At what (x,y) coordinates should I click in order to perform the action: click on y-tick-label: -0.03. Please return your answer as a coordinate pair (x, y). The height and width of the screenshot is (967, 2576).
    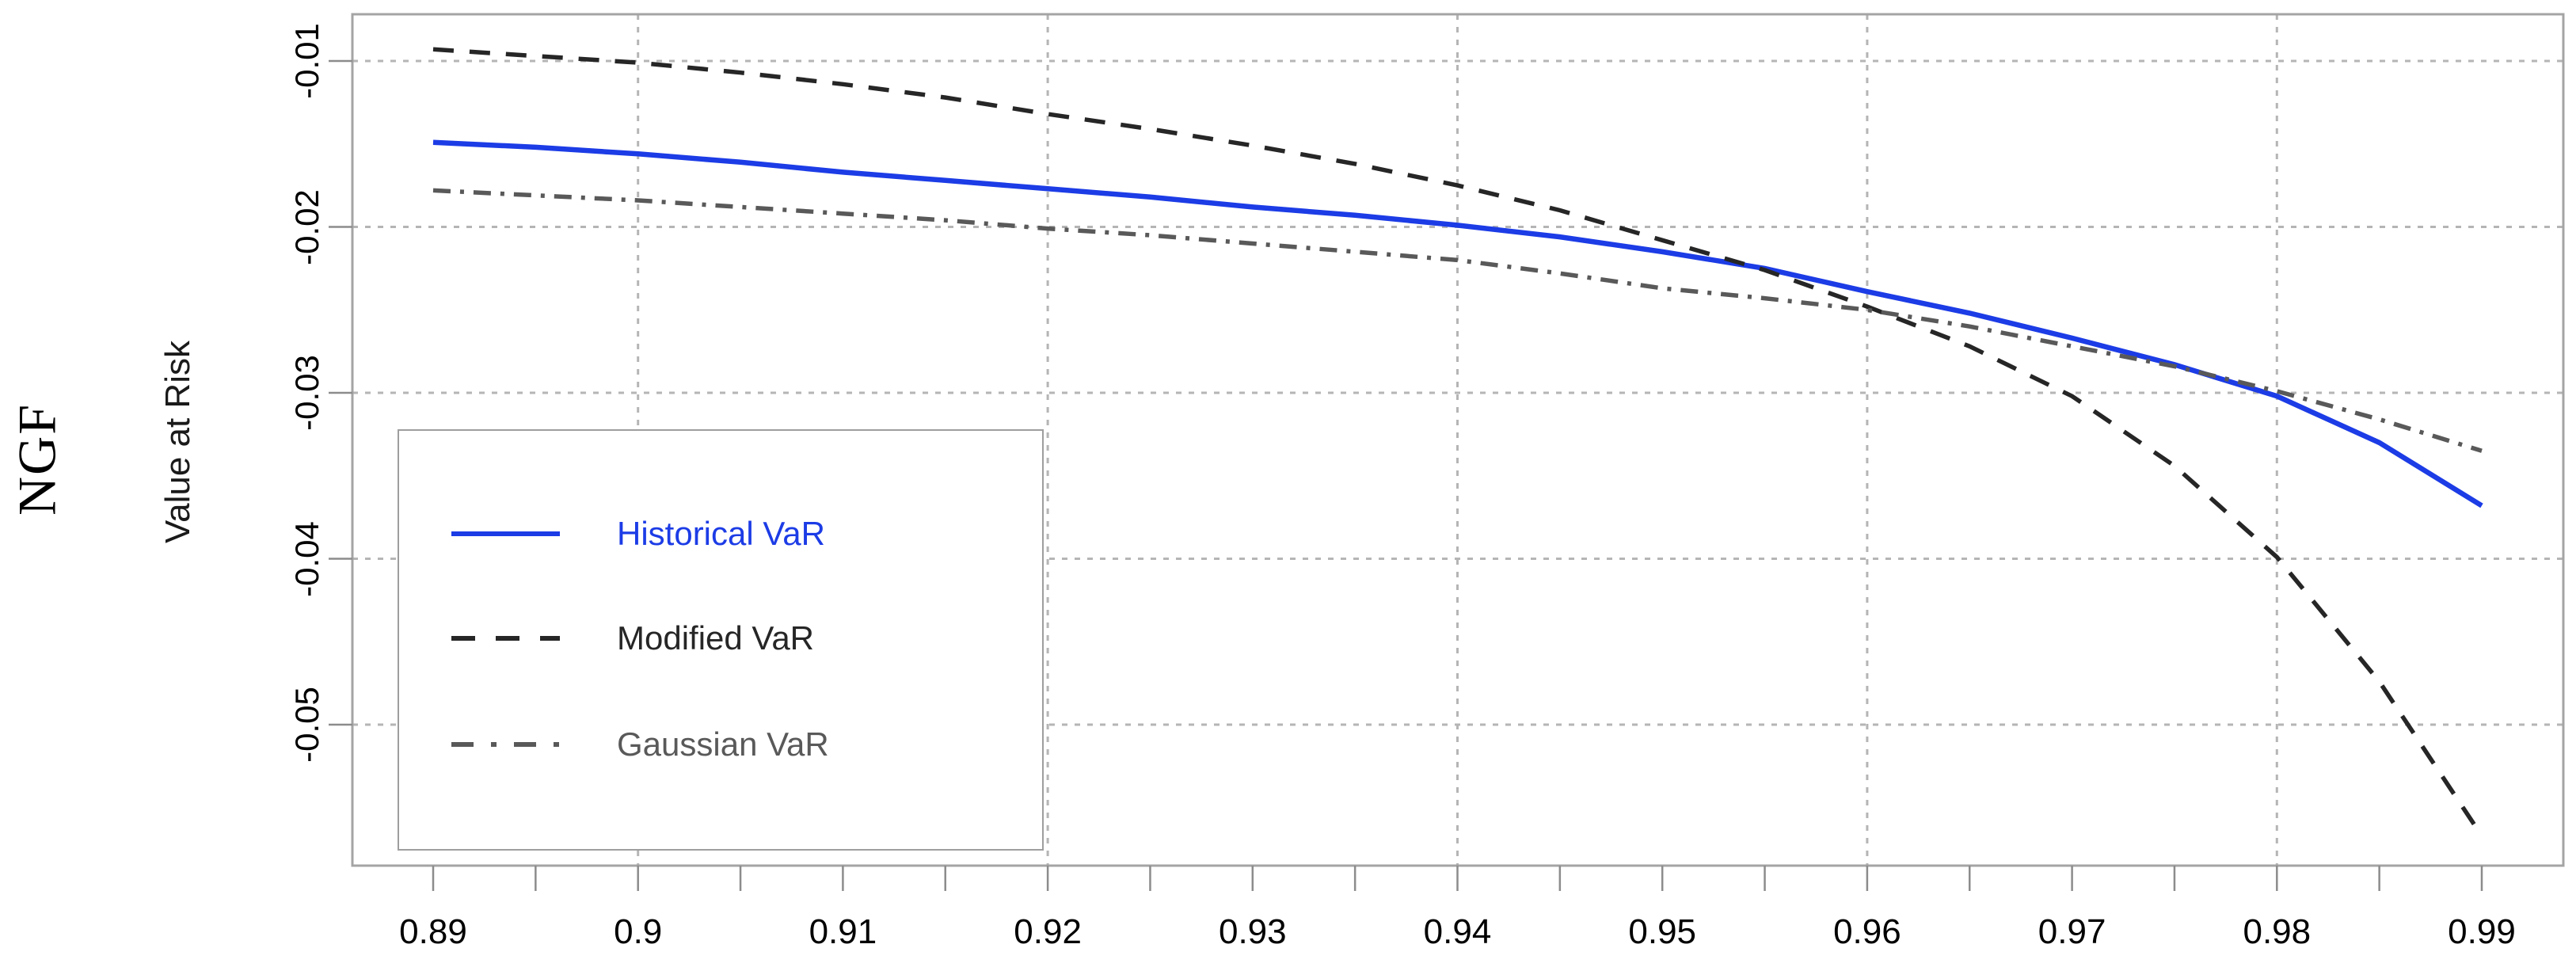
    Looking at the image, I should click on (306, 393).